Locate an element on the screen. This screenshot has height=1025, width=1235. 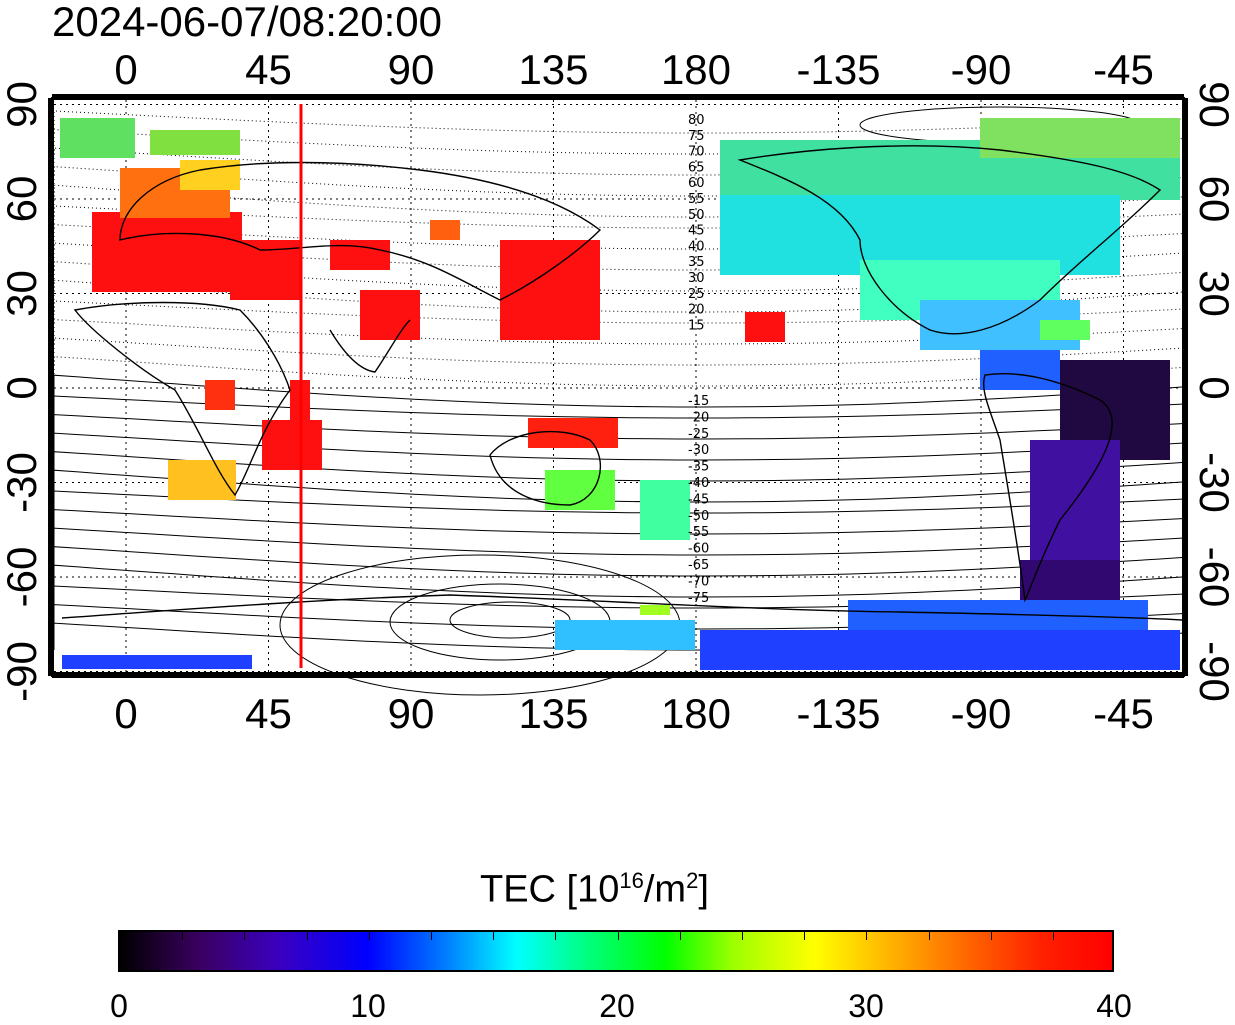
mlat-label-south: -25 is located at coordinates (698, 434).